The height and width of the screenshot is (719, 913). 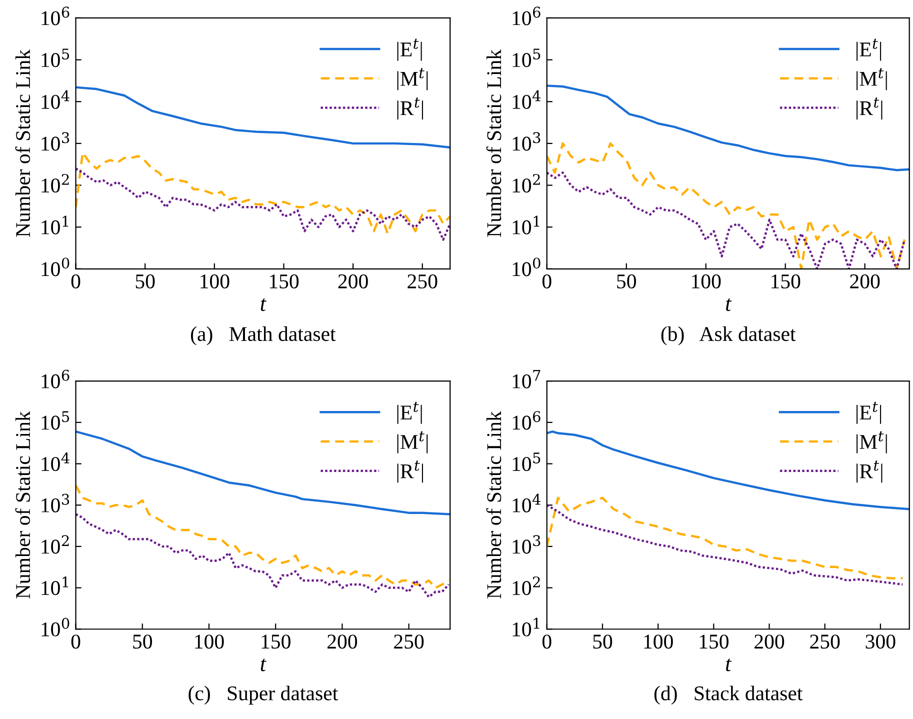 What do you see at coordinates (881, 641) in the screenshot?
I see `x-tick-label: 300` at bounding box center [881, 641].